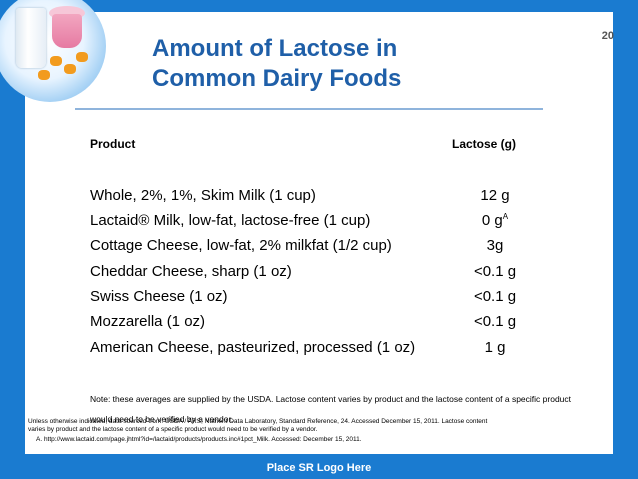  Describe the element at coordinates (276, 64) in the screenshot. I see `slide-title: Amount of Lactose in Common Dairy Foods` at that location.